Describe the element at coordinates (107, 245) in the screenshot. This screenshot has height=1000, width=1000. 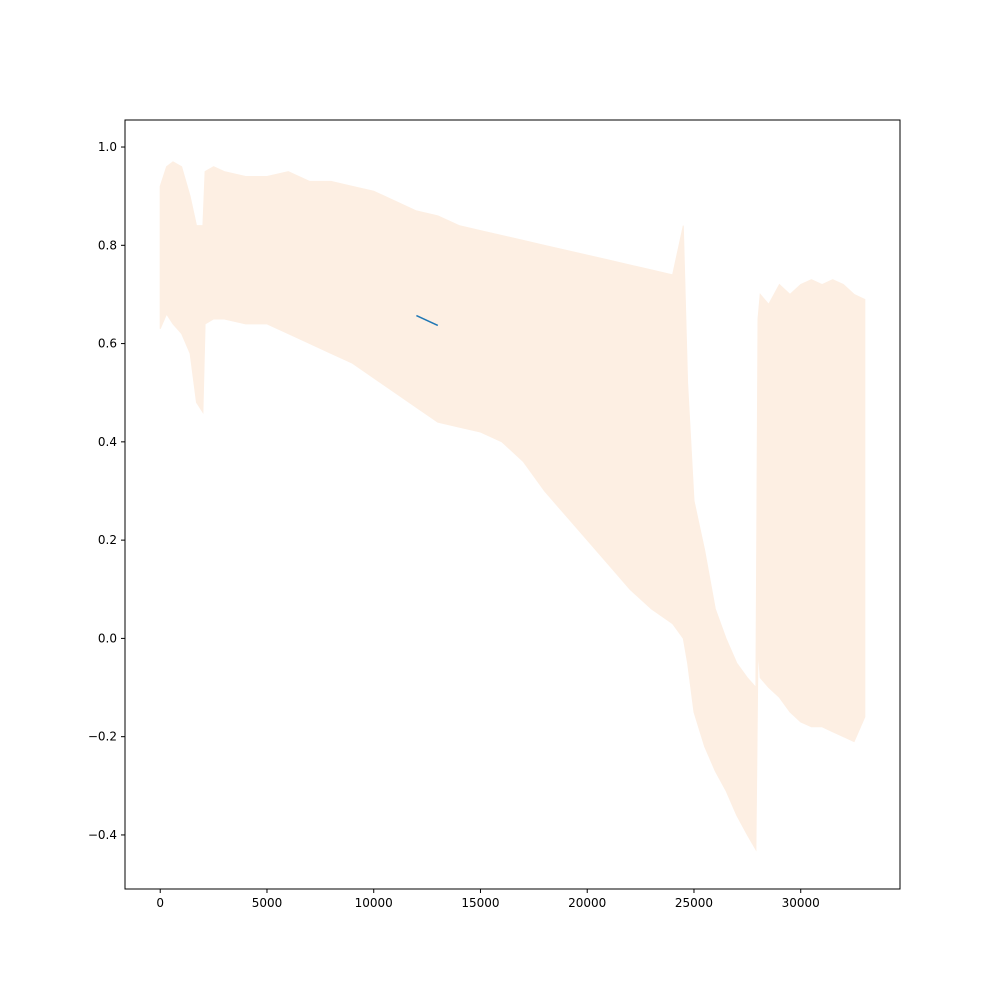
I see `y-tick-label: 0.8` at that location.